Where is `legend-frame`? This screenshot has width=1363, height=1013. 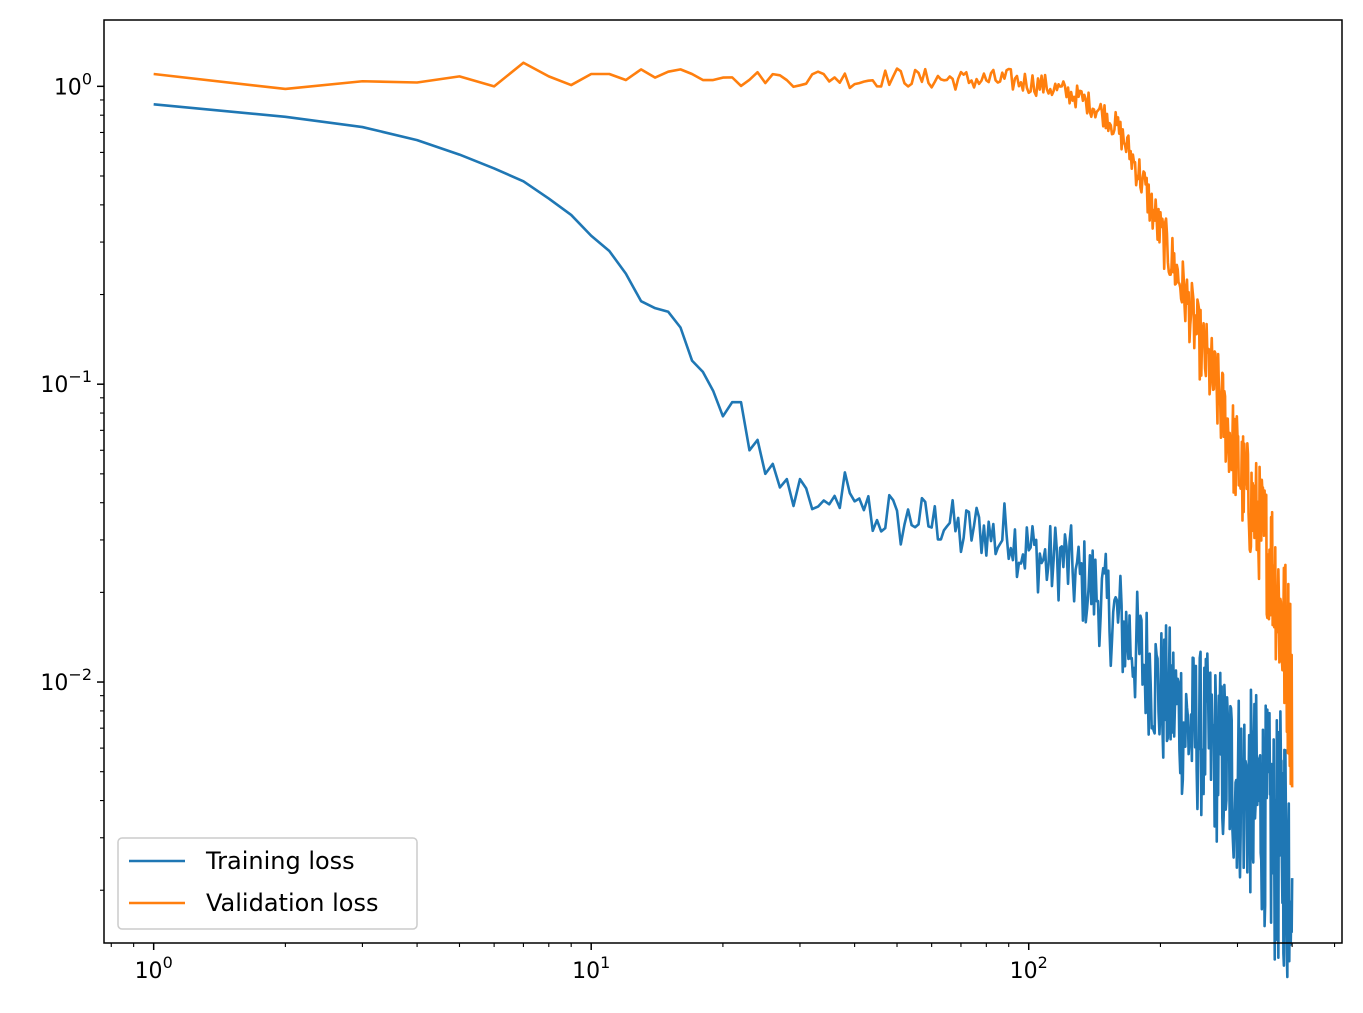 legend-frame is located at coordinates (267, 883).